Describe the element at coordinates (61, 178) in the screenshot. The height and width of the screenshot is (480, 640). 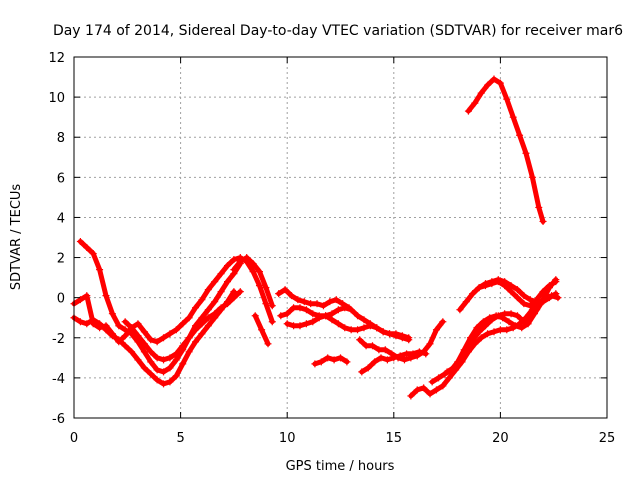
I see `y-tick-label: 6` at that location.